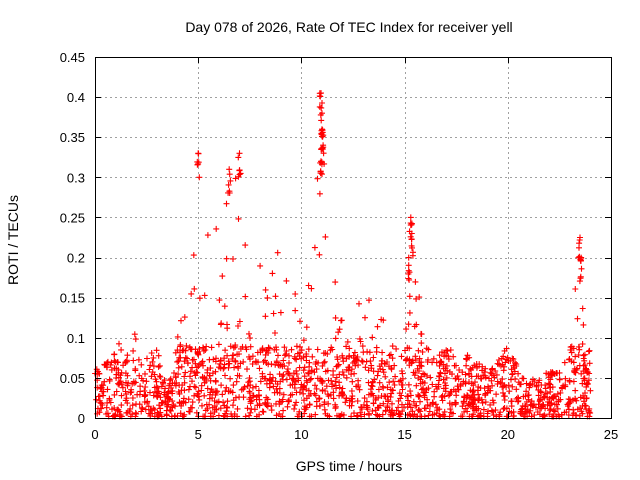  What do you see at coordinates (72, 57) in the screenshot?
I see `y-tick-label: 0.45` at bounding box center [72, 57].